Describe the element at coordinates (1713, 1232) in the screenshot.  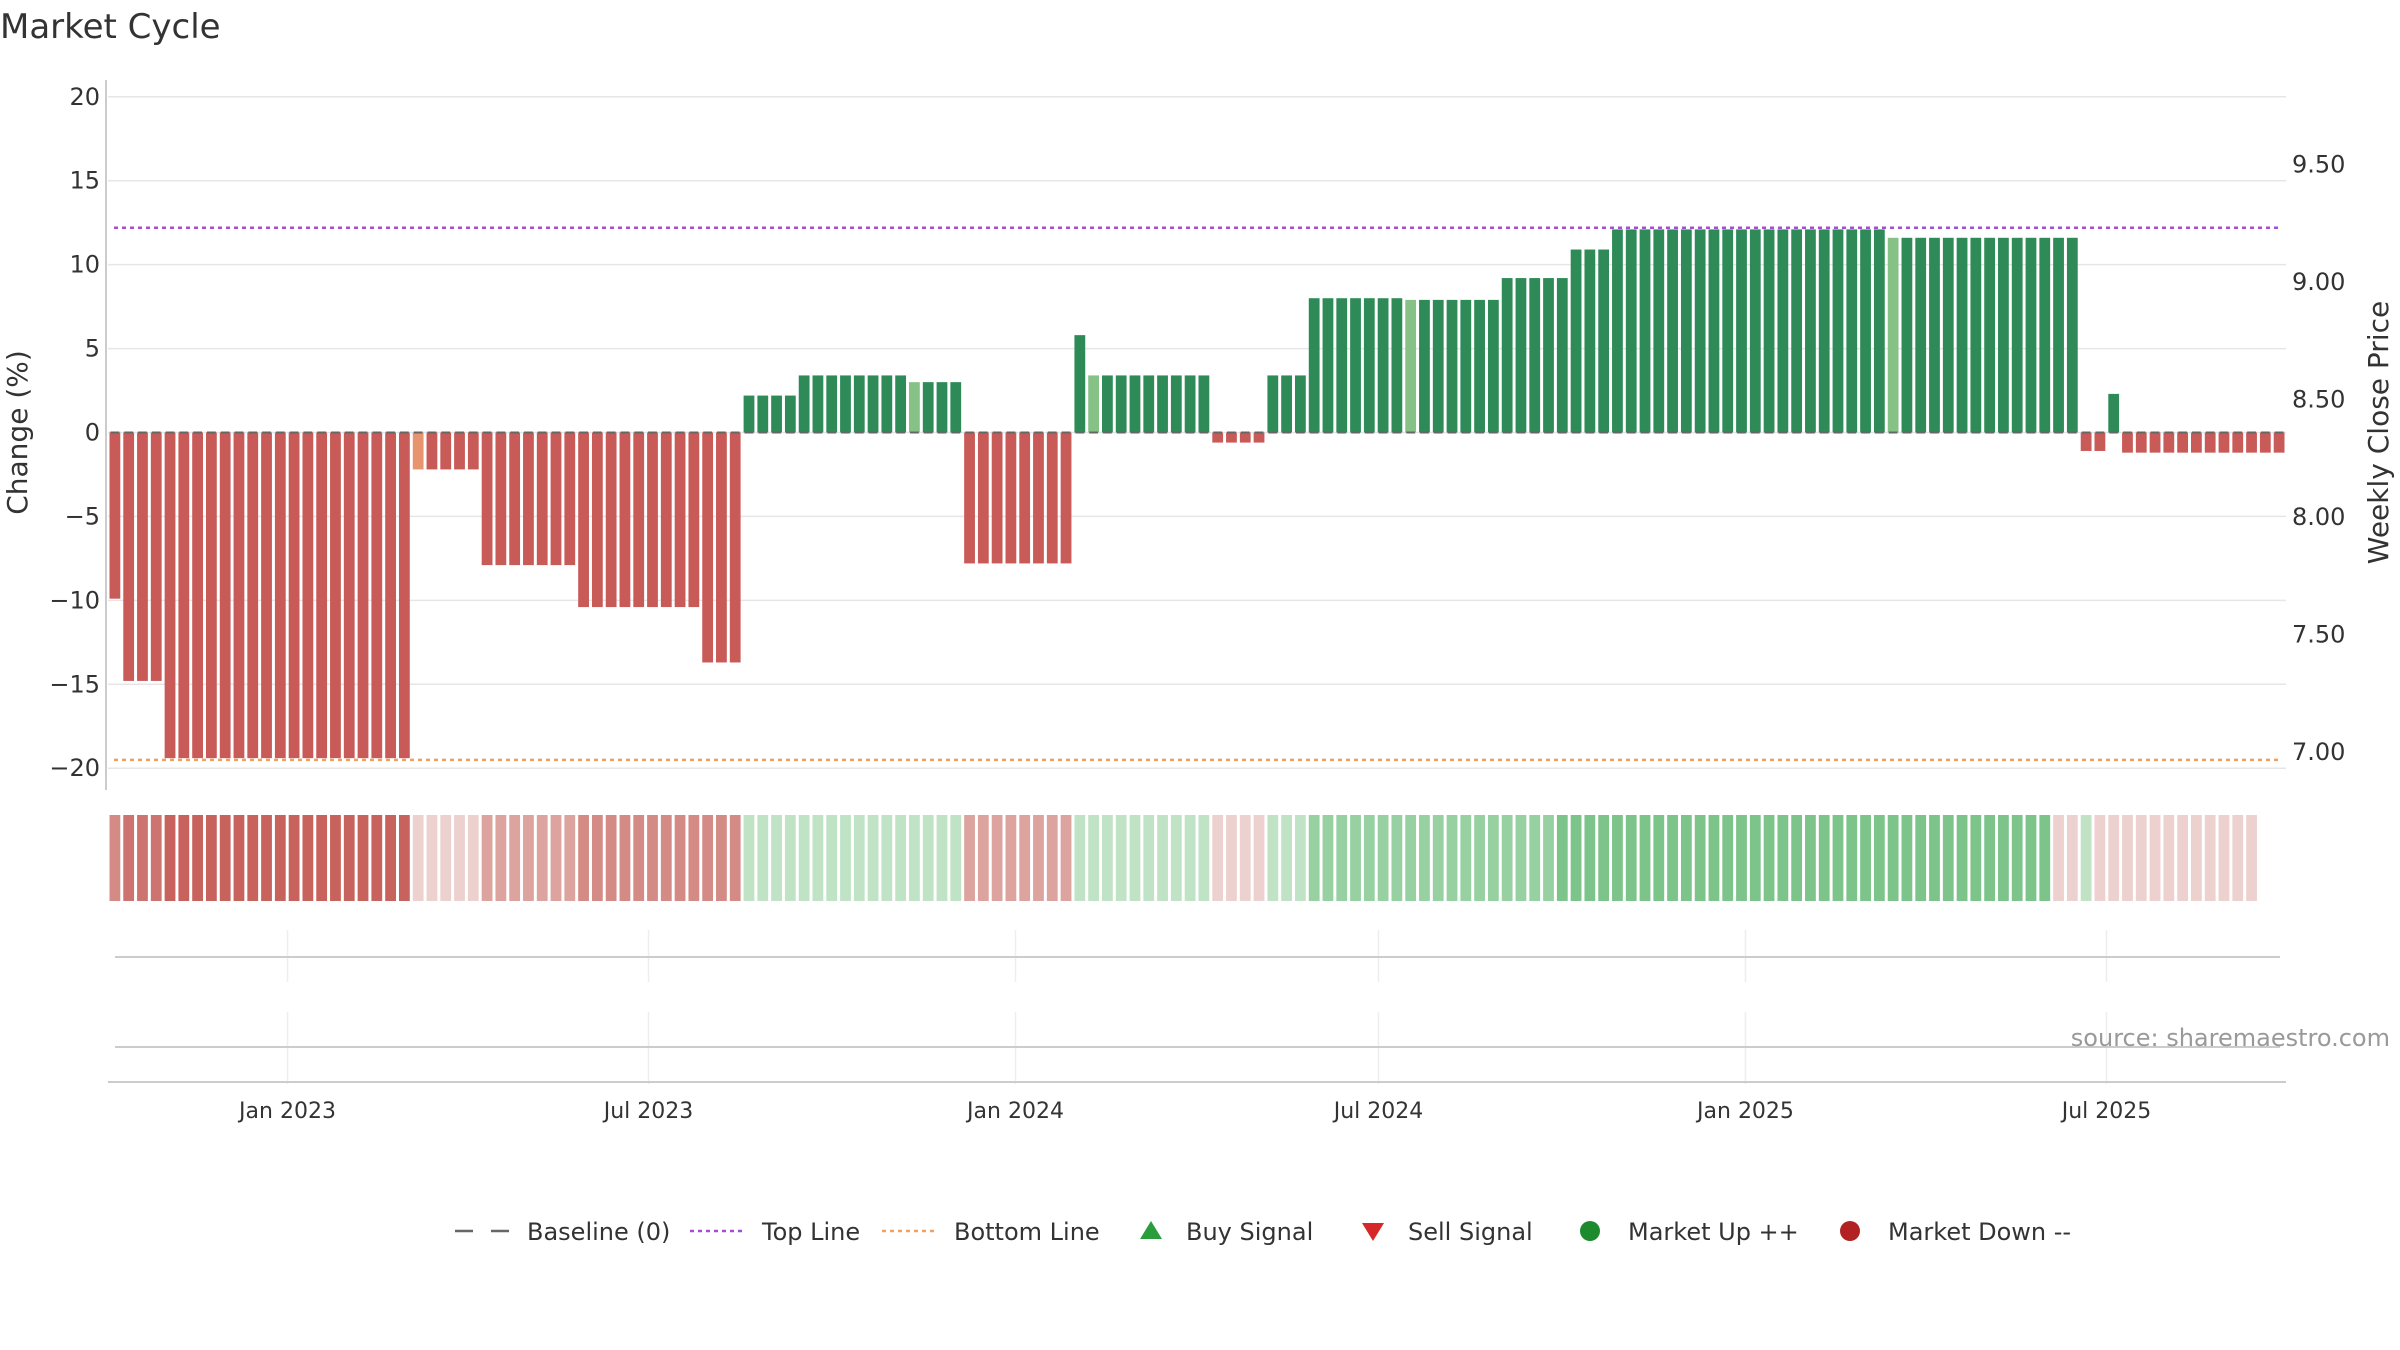
I see `legend-label: Market Up ++` at that location.